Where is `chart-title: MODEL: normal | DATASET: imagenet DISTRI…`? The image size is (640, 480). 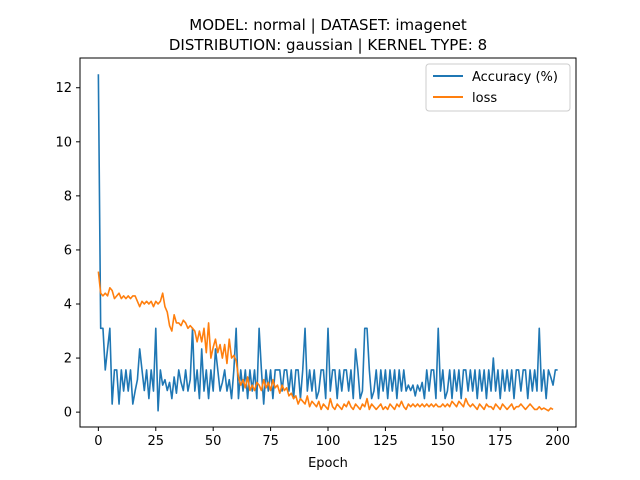
chart-title: MODEL: normal | DATASET: imagenet DISTRI… is located at coordinates (328, 35).